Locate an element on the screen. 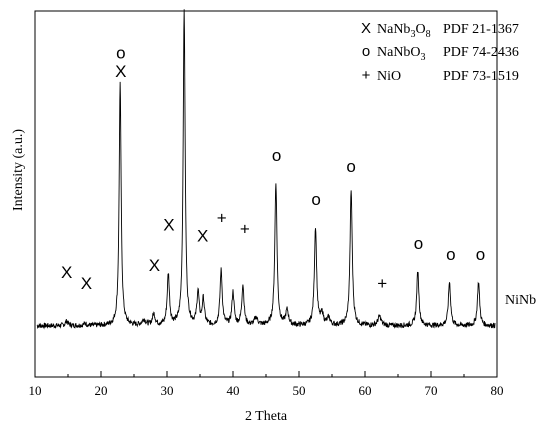  legend-symbol-1: o is located at coordinates (366, 51).